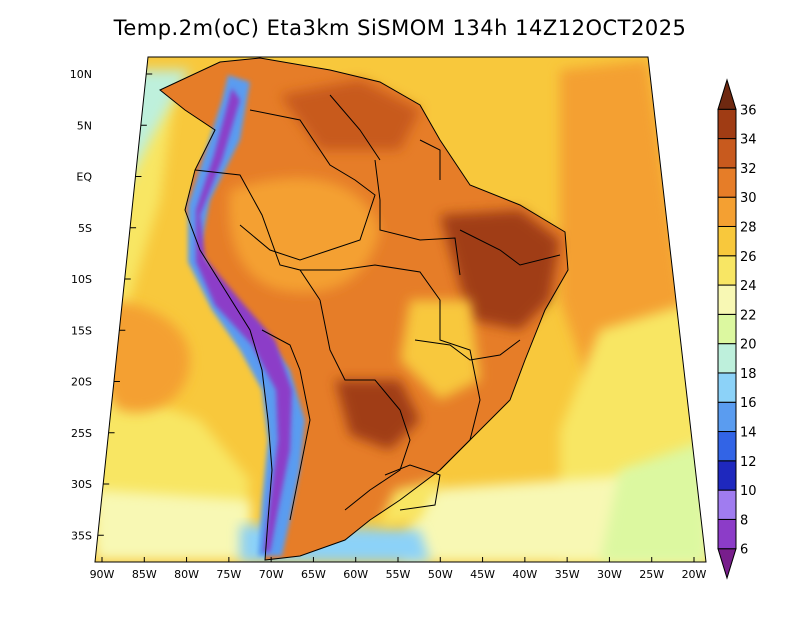 This screenshot has height=618, width=800. What do you see at coordinates (748, 169) in the screenshot?
I see `colorbar-label: 32` at bounding box center [748, 169].